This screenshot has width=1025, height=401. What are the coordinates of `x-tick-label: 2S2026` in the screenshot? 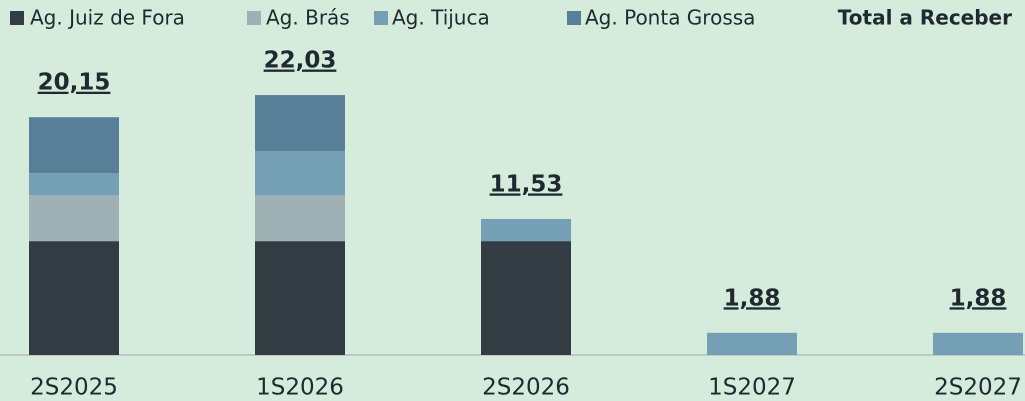 It's located at (526, 388).